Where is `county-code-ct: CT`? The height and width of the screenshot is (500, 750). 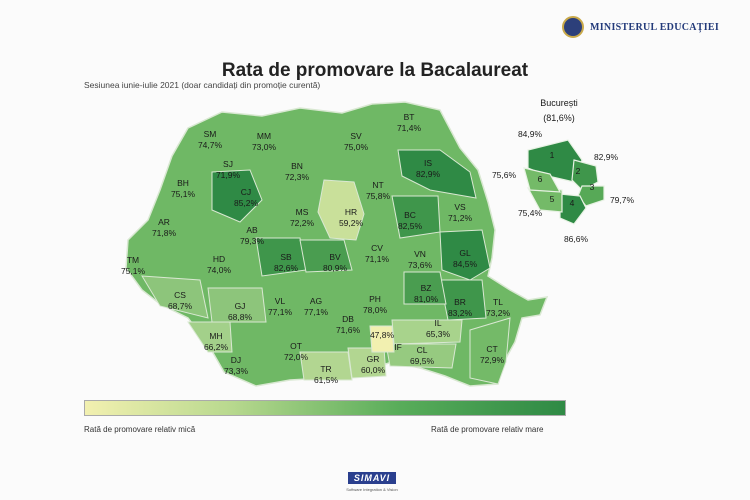 county-code-ct: CT is located at coordinates (491, 349).